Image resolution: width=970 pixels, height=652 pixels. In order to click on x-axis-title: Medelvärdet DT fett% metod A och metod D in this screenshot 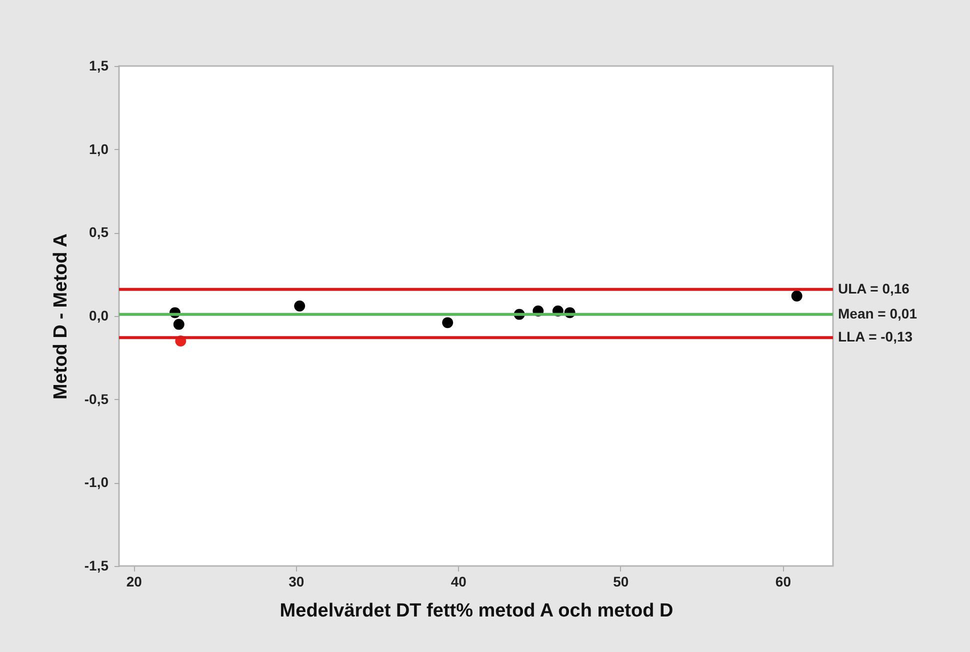, I will do `click(477, 611)`.